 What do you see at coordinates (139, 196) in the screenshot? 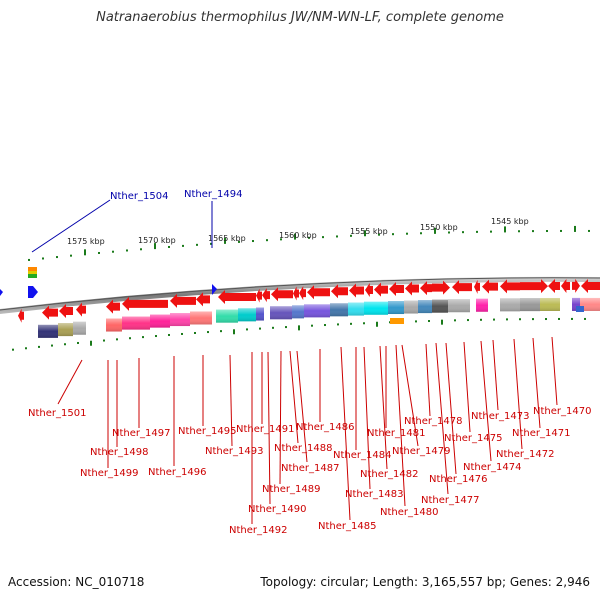
I see `feature-label-nther-1504: Nther_1504` at bounding box center [139, 196].